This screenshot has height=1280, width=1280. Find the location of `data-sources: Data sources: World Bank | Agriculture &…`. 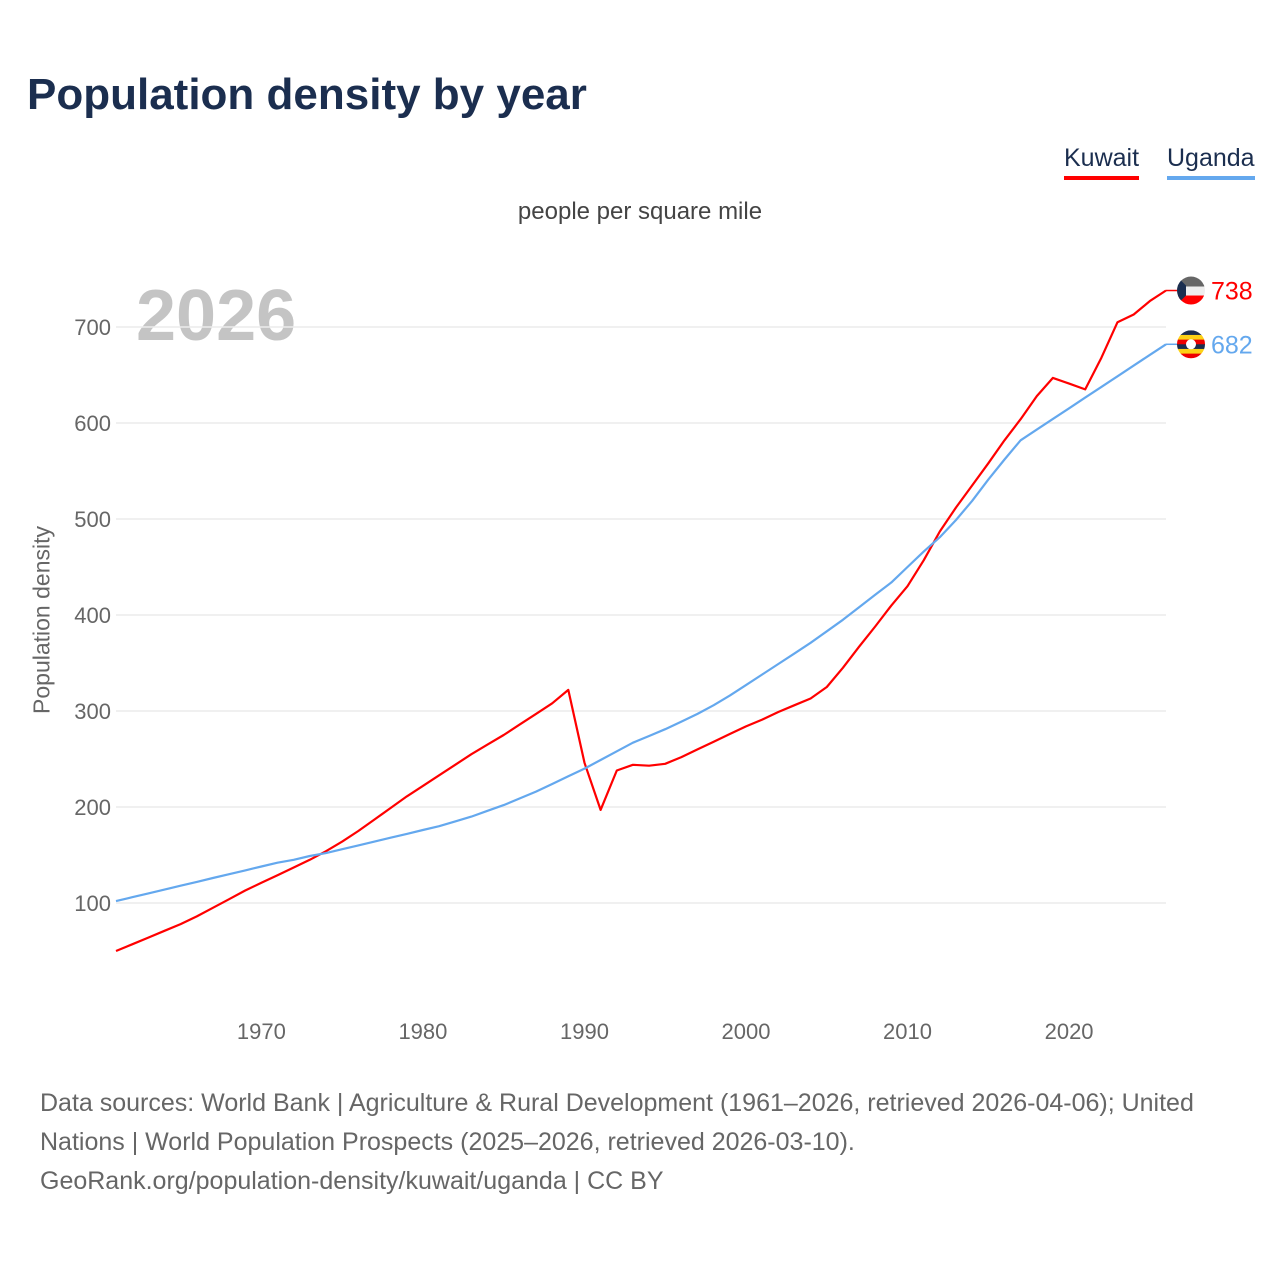

data-sources: Data sources: World Bank | Agriculture &… is located at coordinates (617, 1122).